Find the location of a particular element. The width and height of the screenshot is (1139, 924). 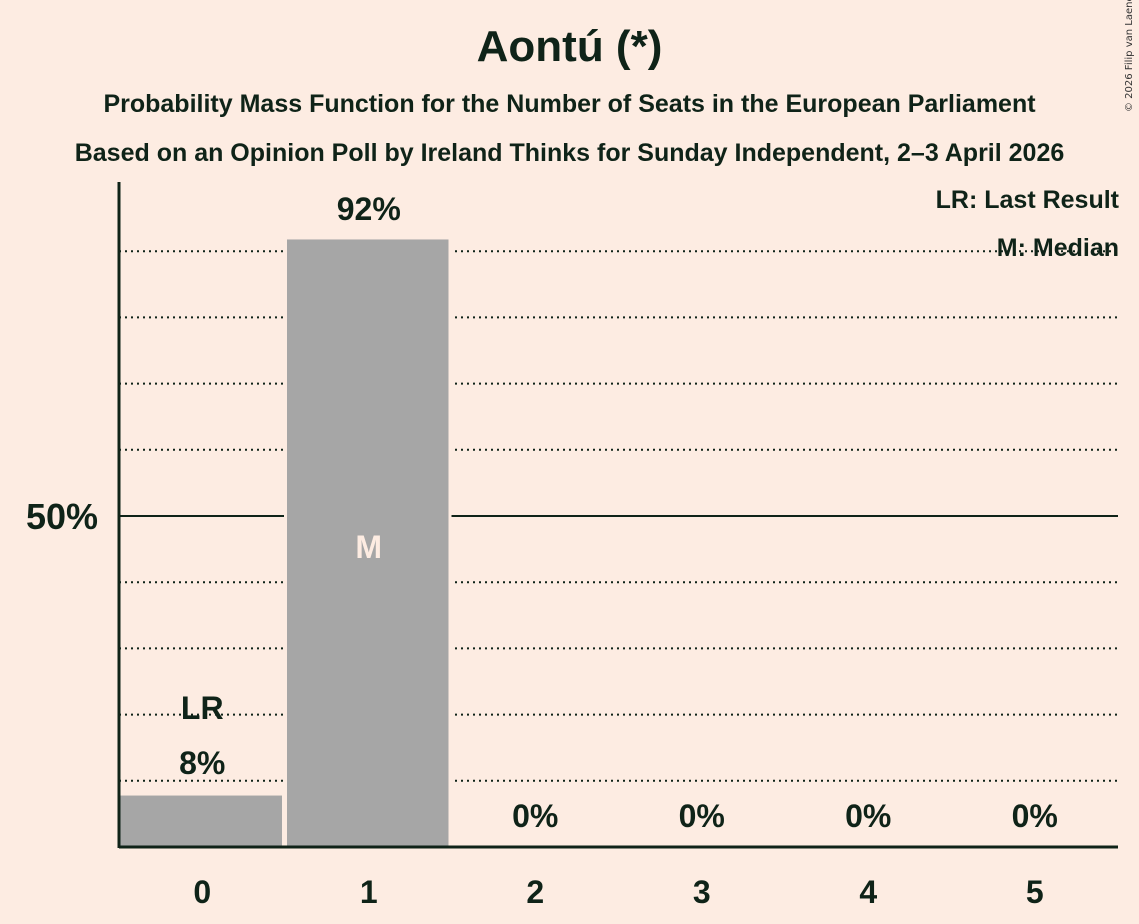

x-tick-label: 2 is located at coordinates (535, 892).